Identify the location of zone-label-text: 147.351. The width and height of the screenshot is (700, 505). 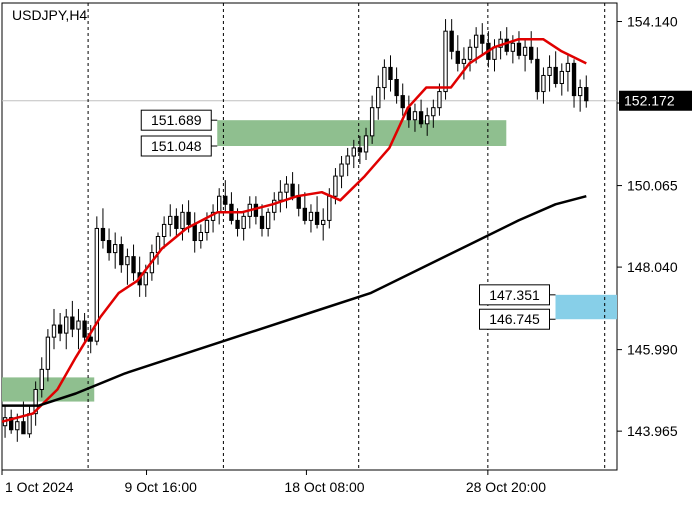
(514, 295).